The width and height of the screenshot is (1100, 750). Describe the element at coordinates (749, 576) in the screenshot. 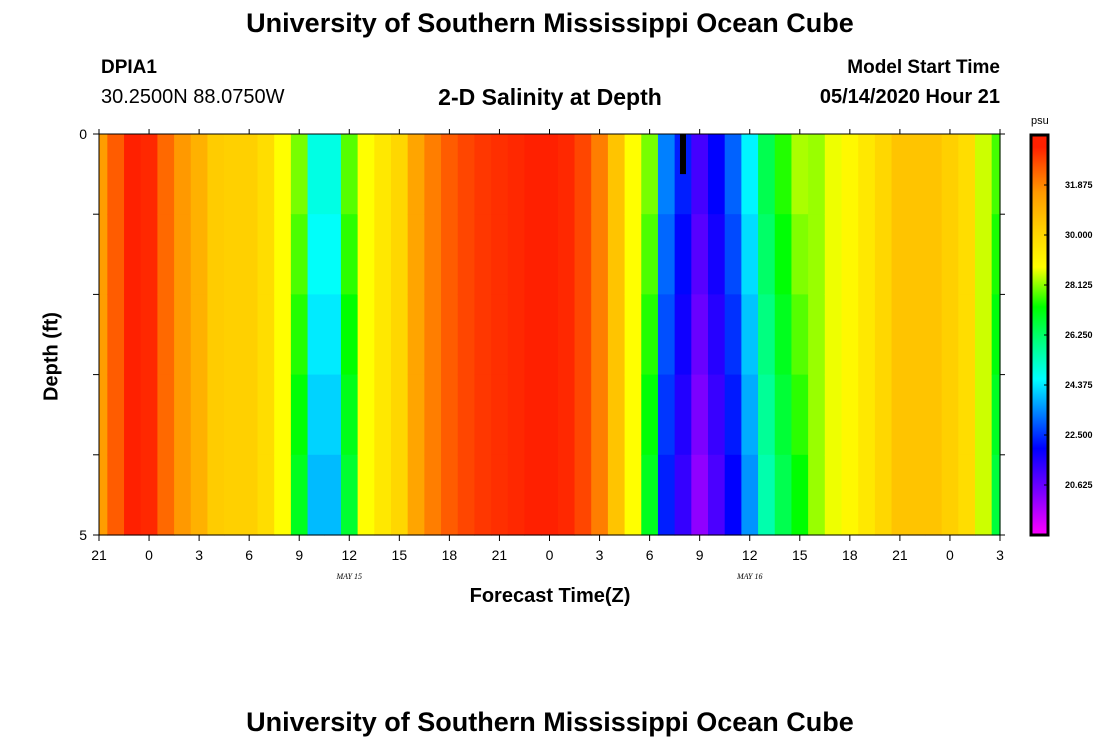

I see `date-label: MAY 16` at that location.